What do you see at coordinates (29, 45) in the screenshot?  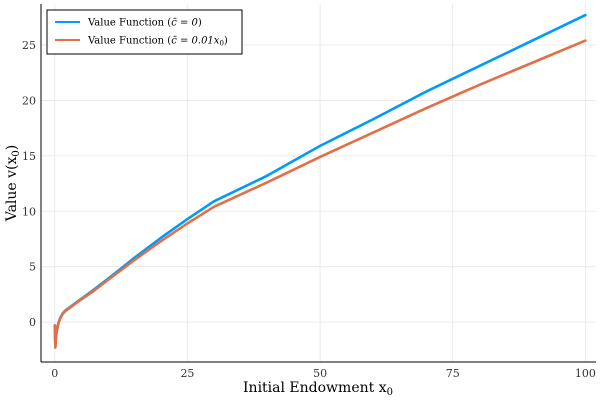 I see `y-tick-label: 25` at bounding box center [29, 45].